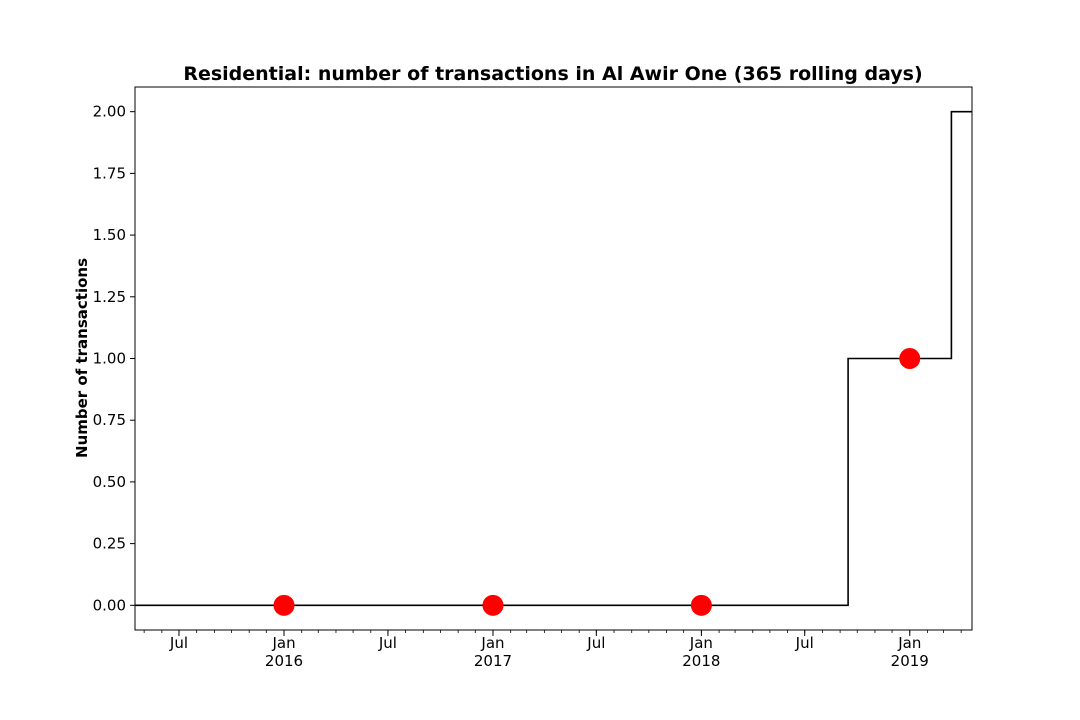 Image resolution: width=1080 pixels, height=720 pixels. Describe the element at coordinates (910, 661) in the screenshot. I see `x-tick-year-label: 2019` at that location.